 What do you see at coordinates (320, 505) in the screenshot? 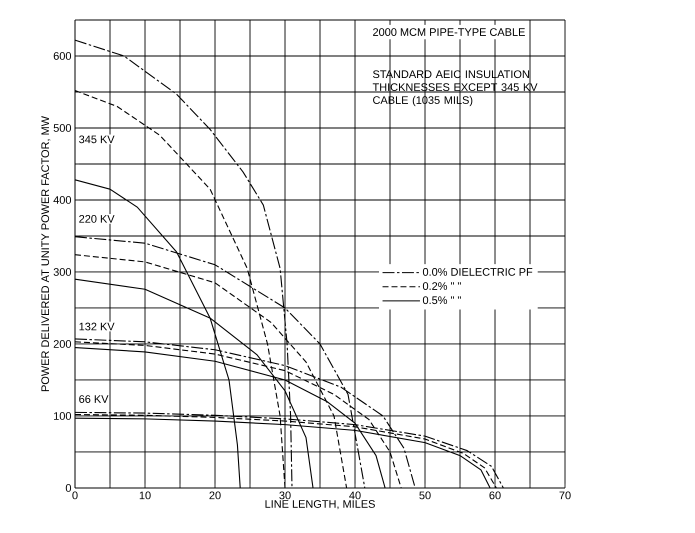
I see `x-axis-title: LINE LENGTH, MILES` at bounding box center [320, 505].